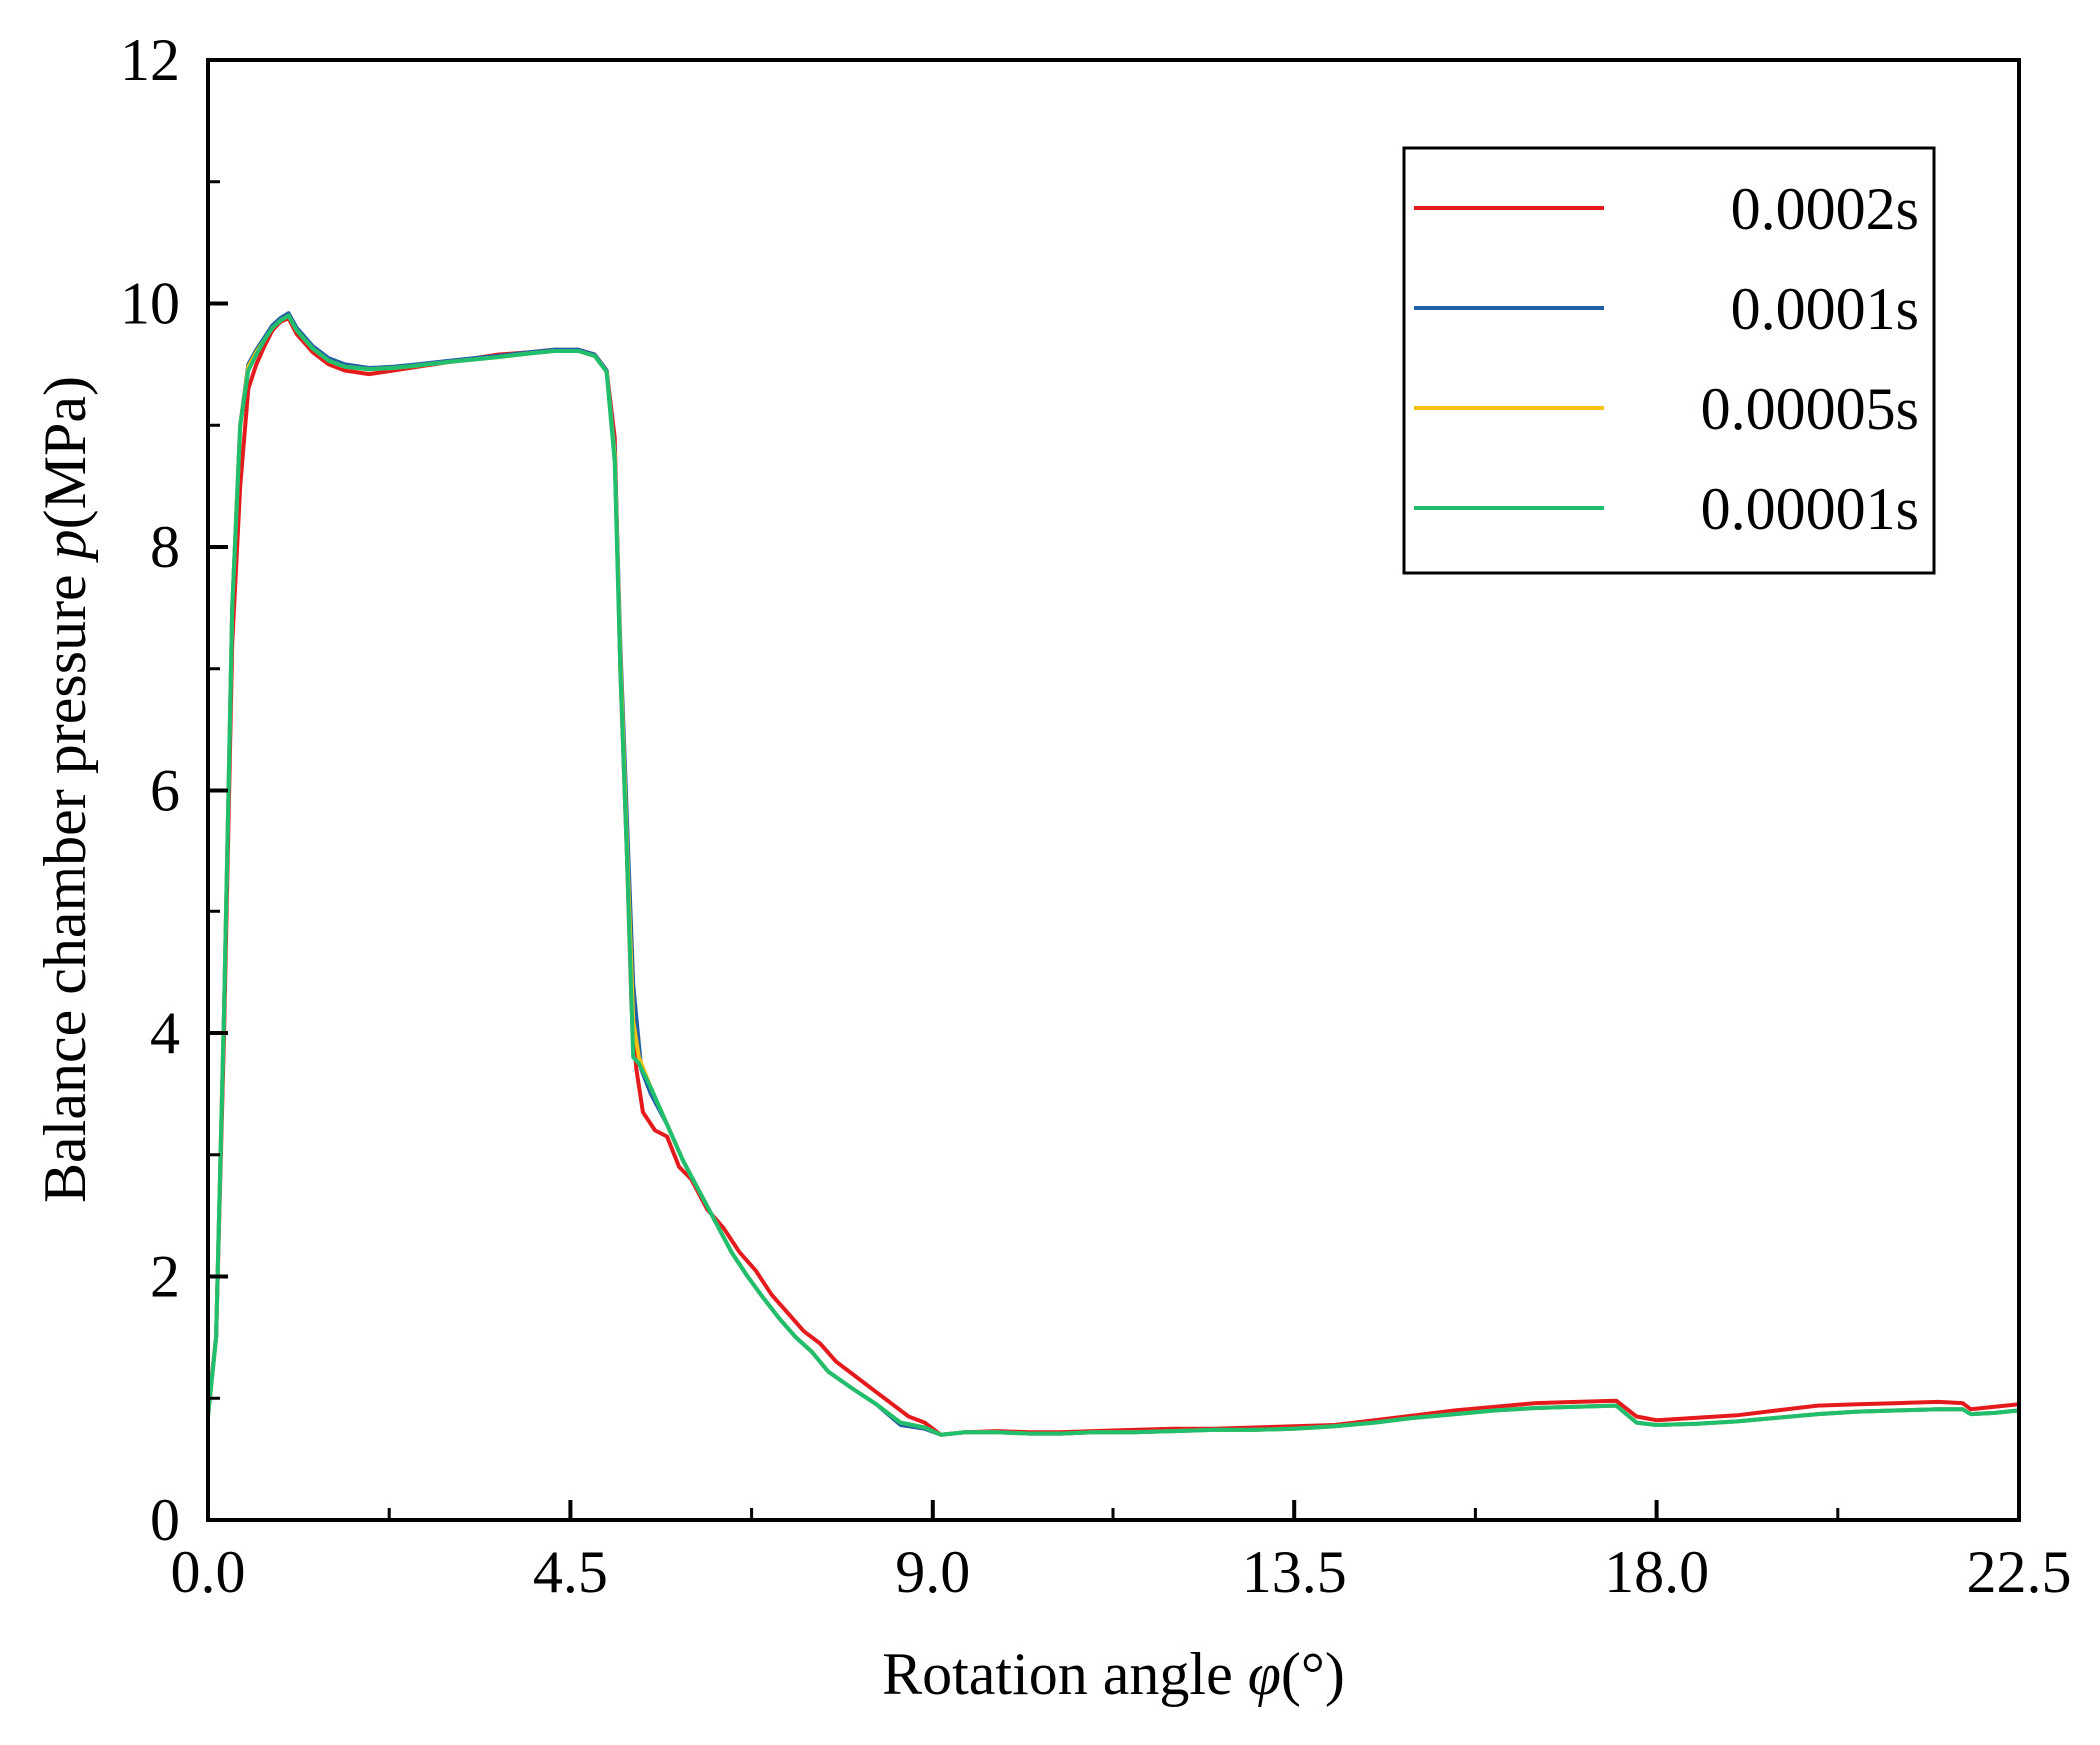  Describe the element at coordinates (1825, 209) in the screenshot. I see `legend-label-1: 0.0002s` at that location.